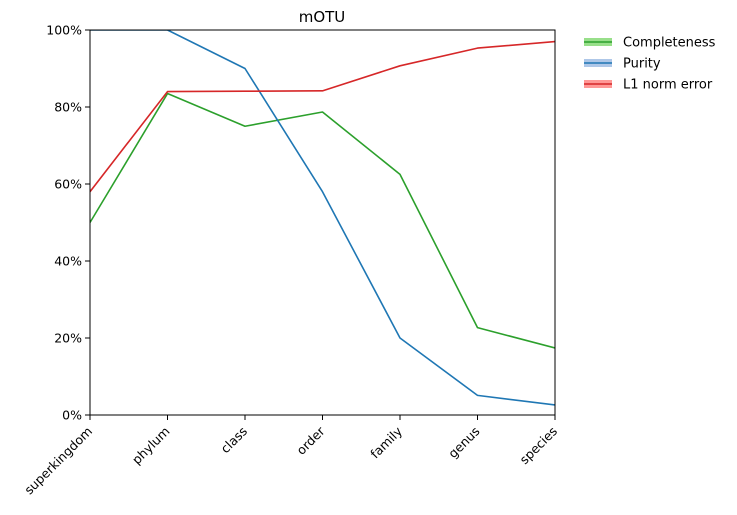 Image resolution: width=737 pixels, height=515 pixels. Describe the element at coordinates (64, 30) in the screenshot. I see `y-tick-label: 100%` at that location.